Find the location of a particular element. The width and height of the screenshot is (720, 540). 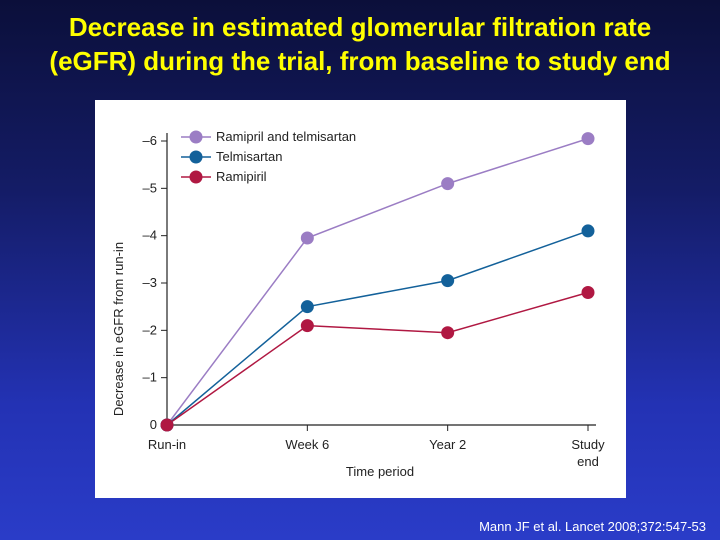

y-tick-label: –5 is located at coordinates (150, 187).